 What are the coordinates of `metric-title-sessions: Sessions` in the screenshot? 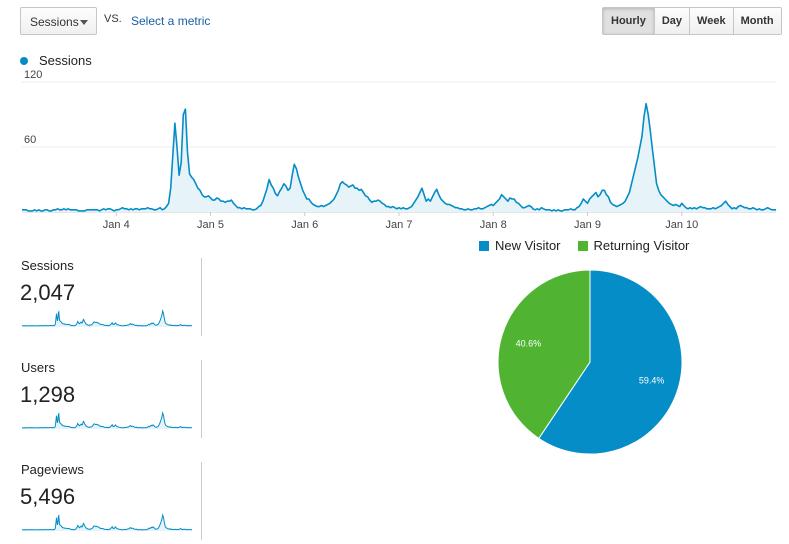 It's located at (47, 265).